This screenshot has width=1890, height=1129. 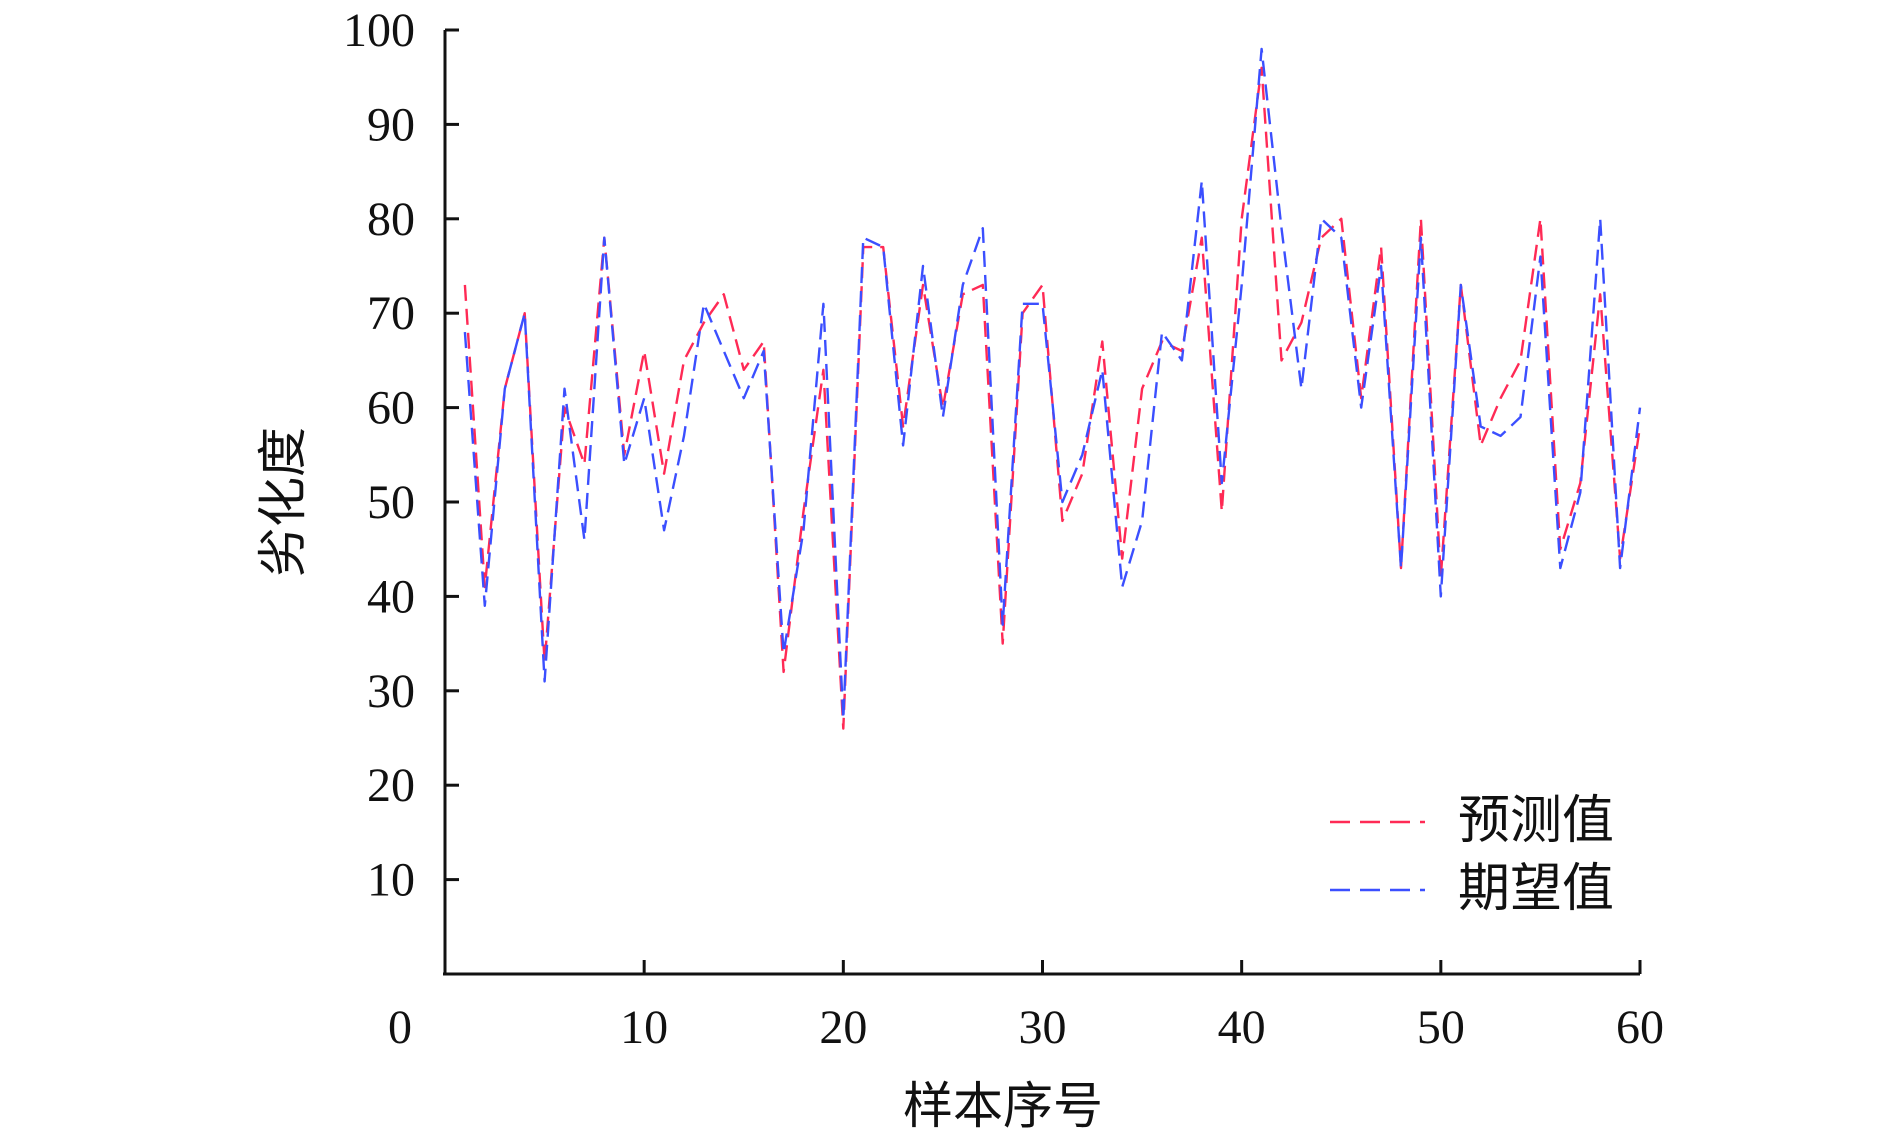 I want to click on y-tick-label: 20, so click(x=391, y=785).